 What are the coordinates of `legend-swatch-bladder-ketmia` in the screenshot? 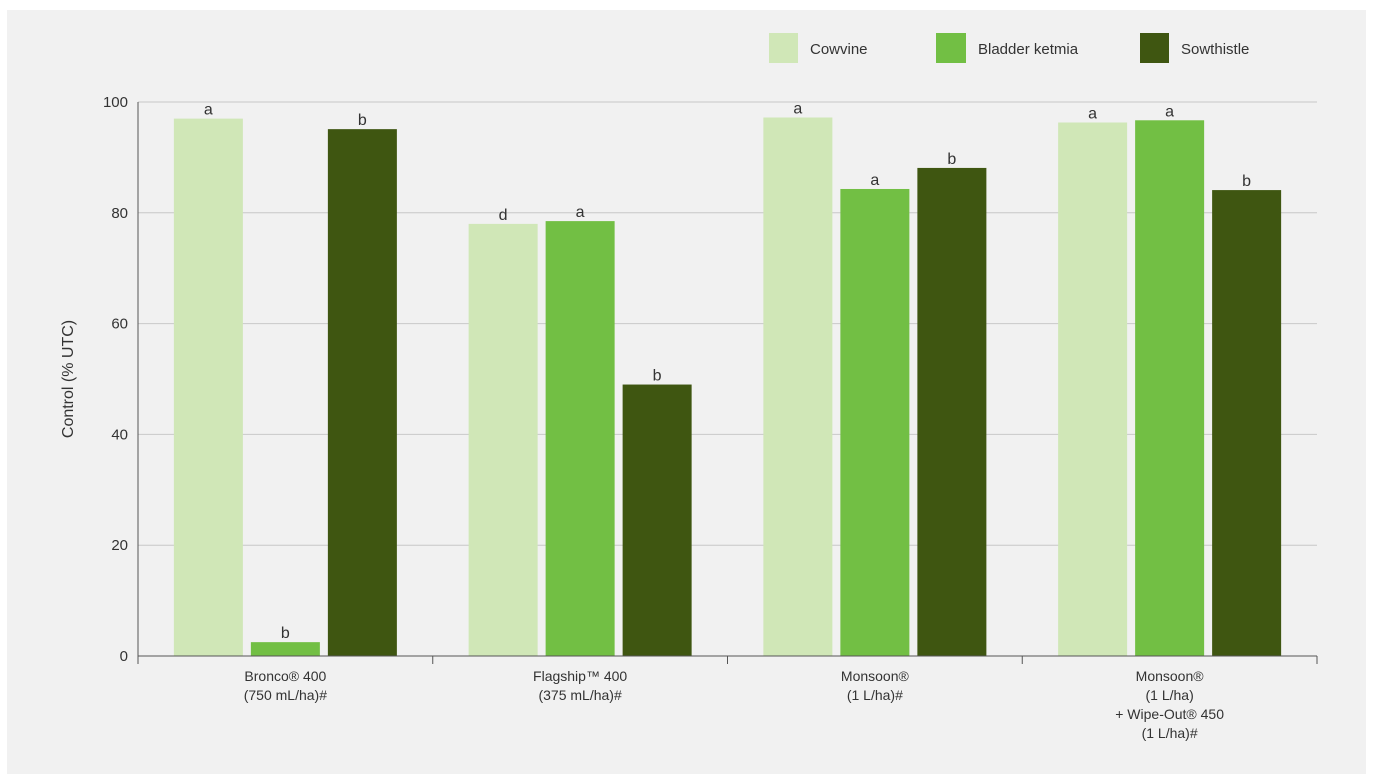 It's located at (951, 48).